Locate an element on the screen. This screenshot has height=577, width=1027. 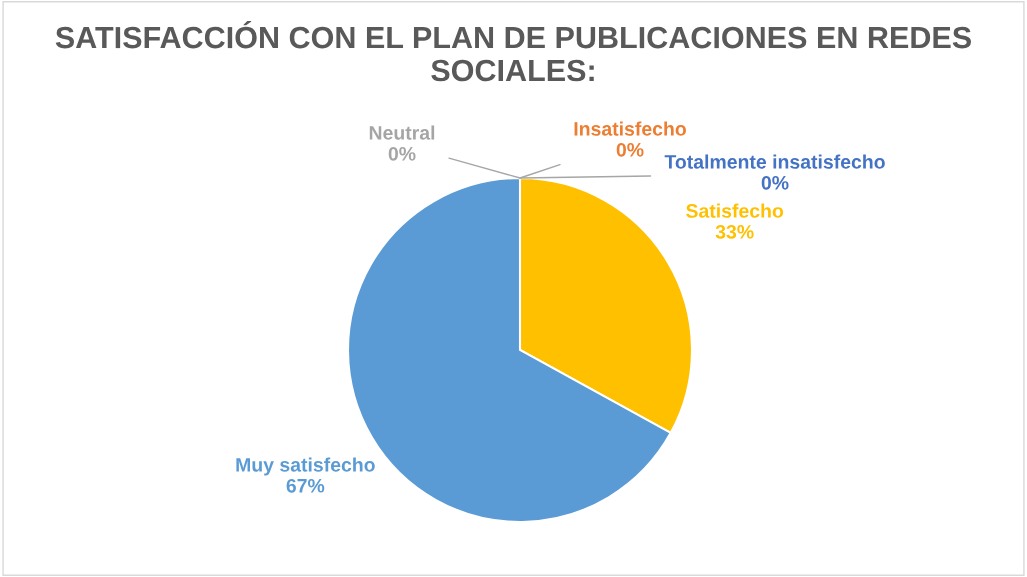
slice-label: Satisfecho is located at coordinates (735, 210).